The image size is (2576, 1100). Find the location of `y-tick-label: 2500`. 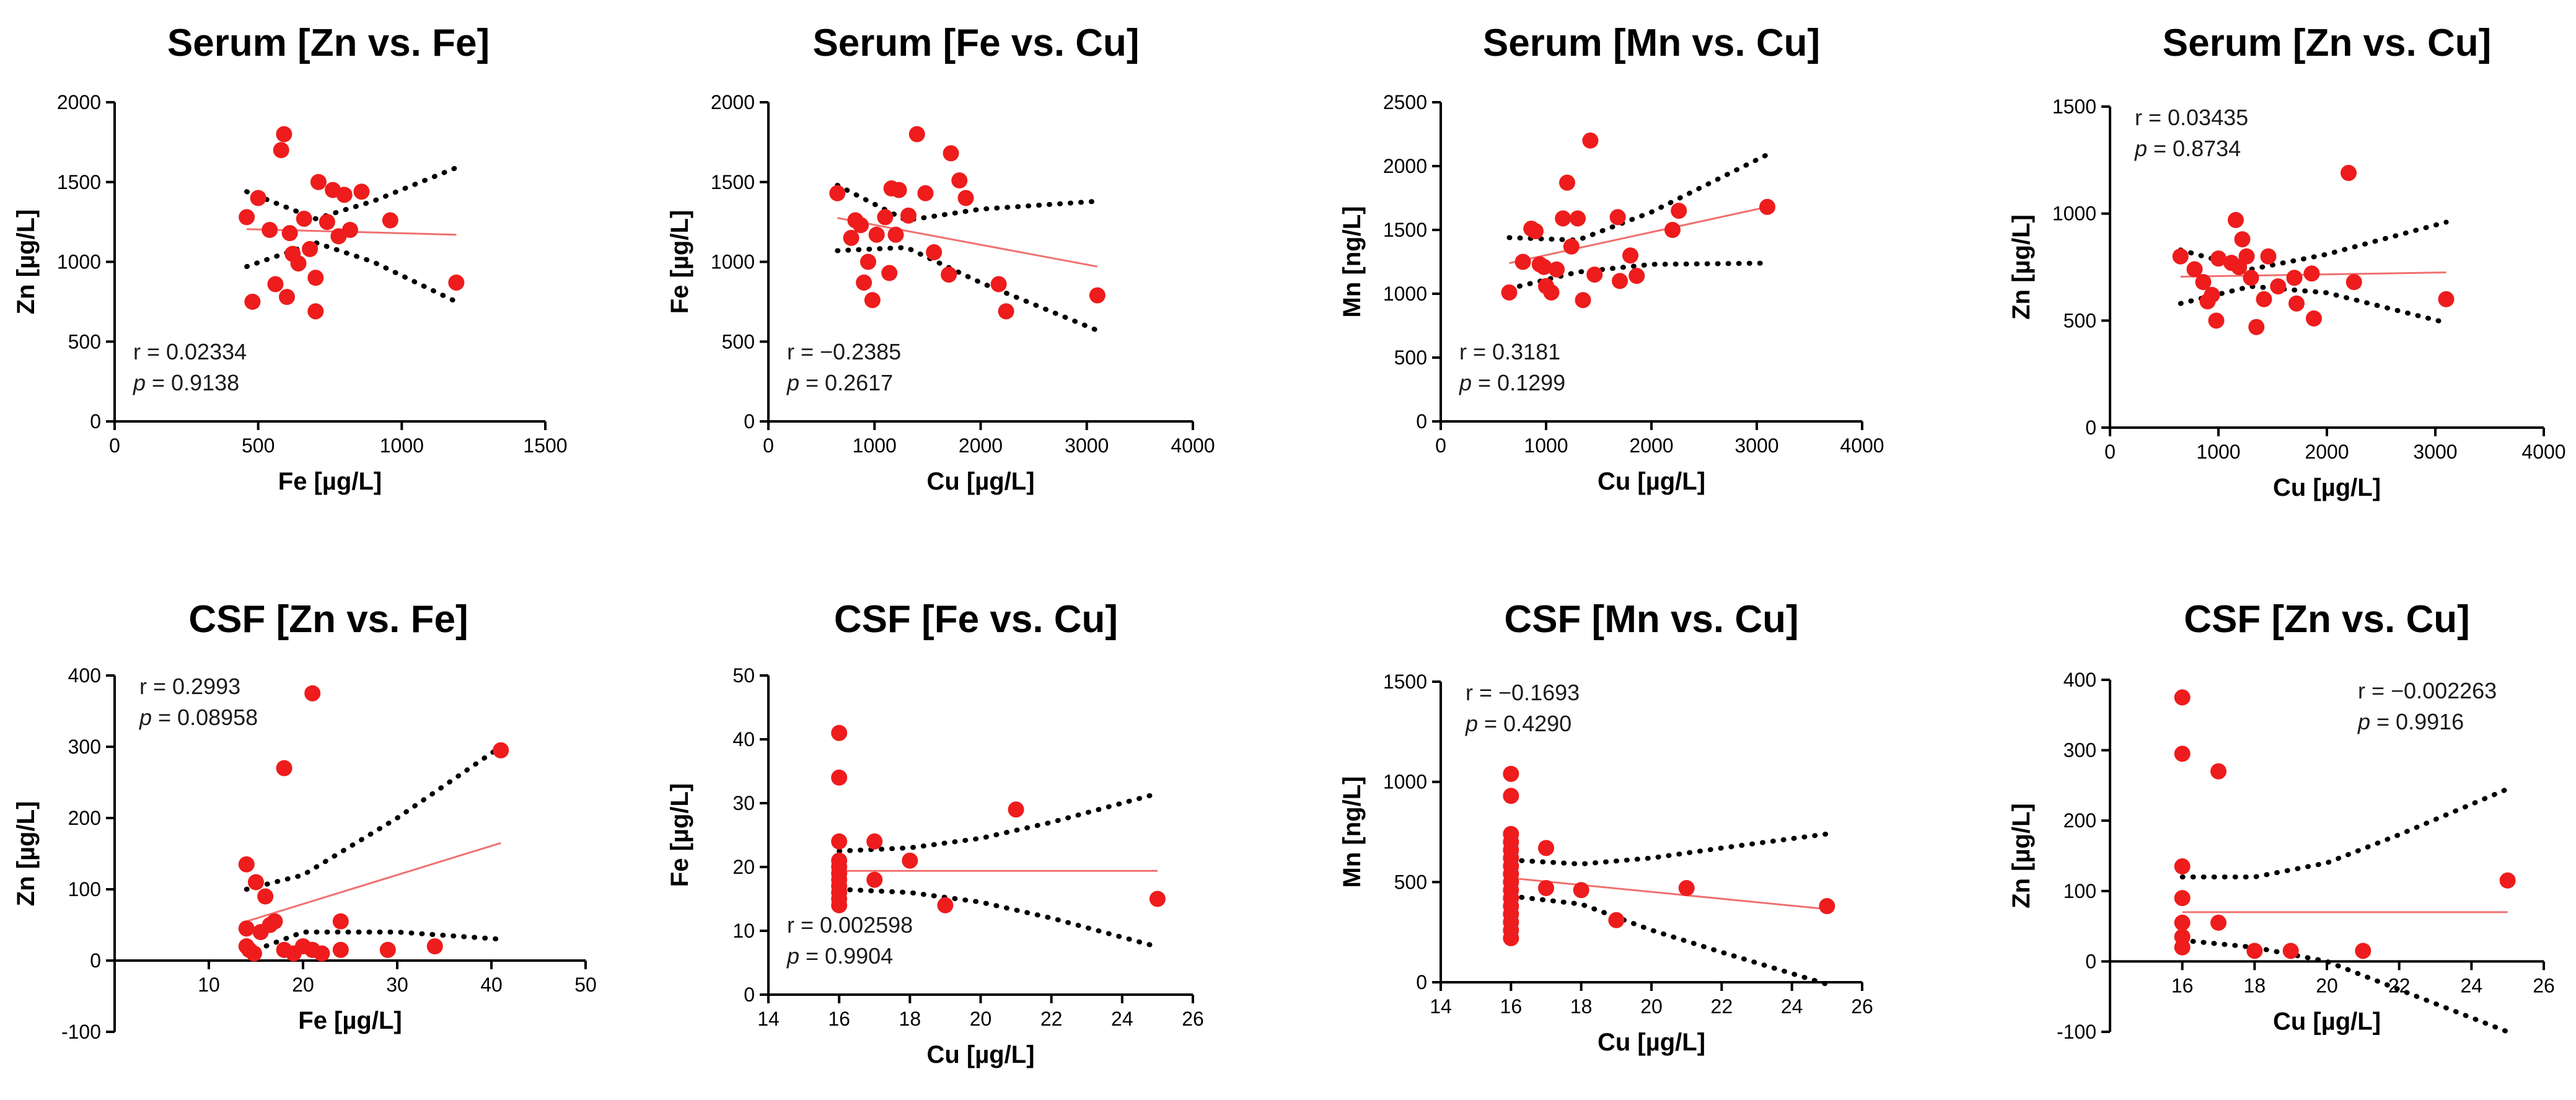

y-tick-label: 2500 is located at coordinates (1405, 102).